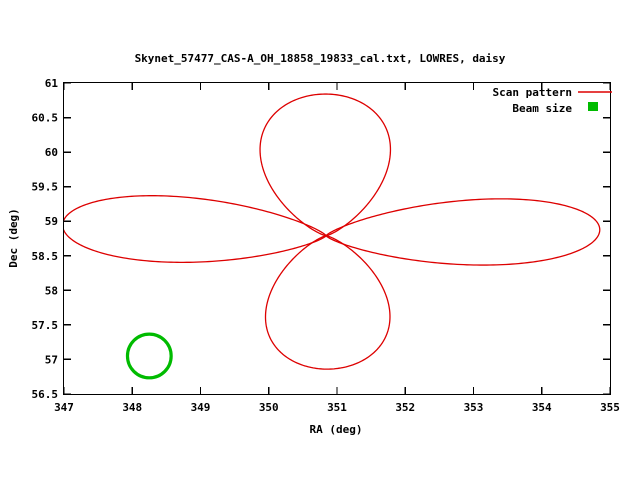  I want to click on x-tick-label: 355, so click(610, 407).